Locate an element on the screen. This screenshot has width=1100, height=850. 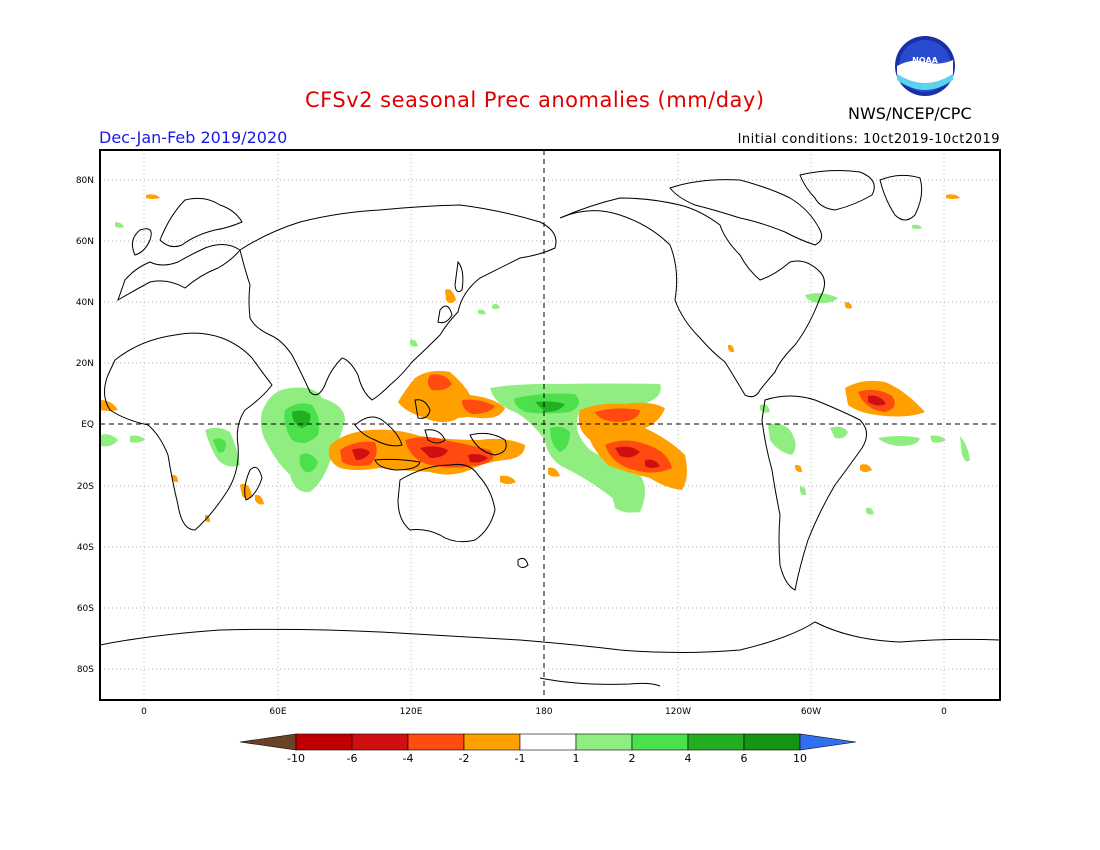
lon-label: 180 is located at coordinates (543, 712).